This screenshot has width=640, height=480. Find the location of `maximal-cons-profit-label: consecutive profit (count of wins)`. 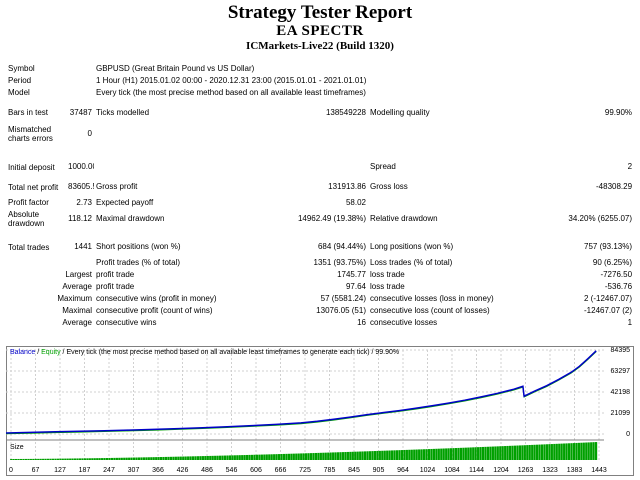

maximal-cons-profit-label: consecutive profit (count of wins) is located at coordinates (154, 310).